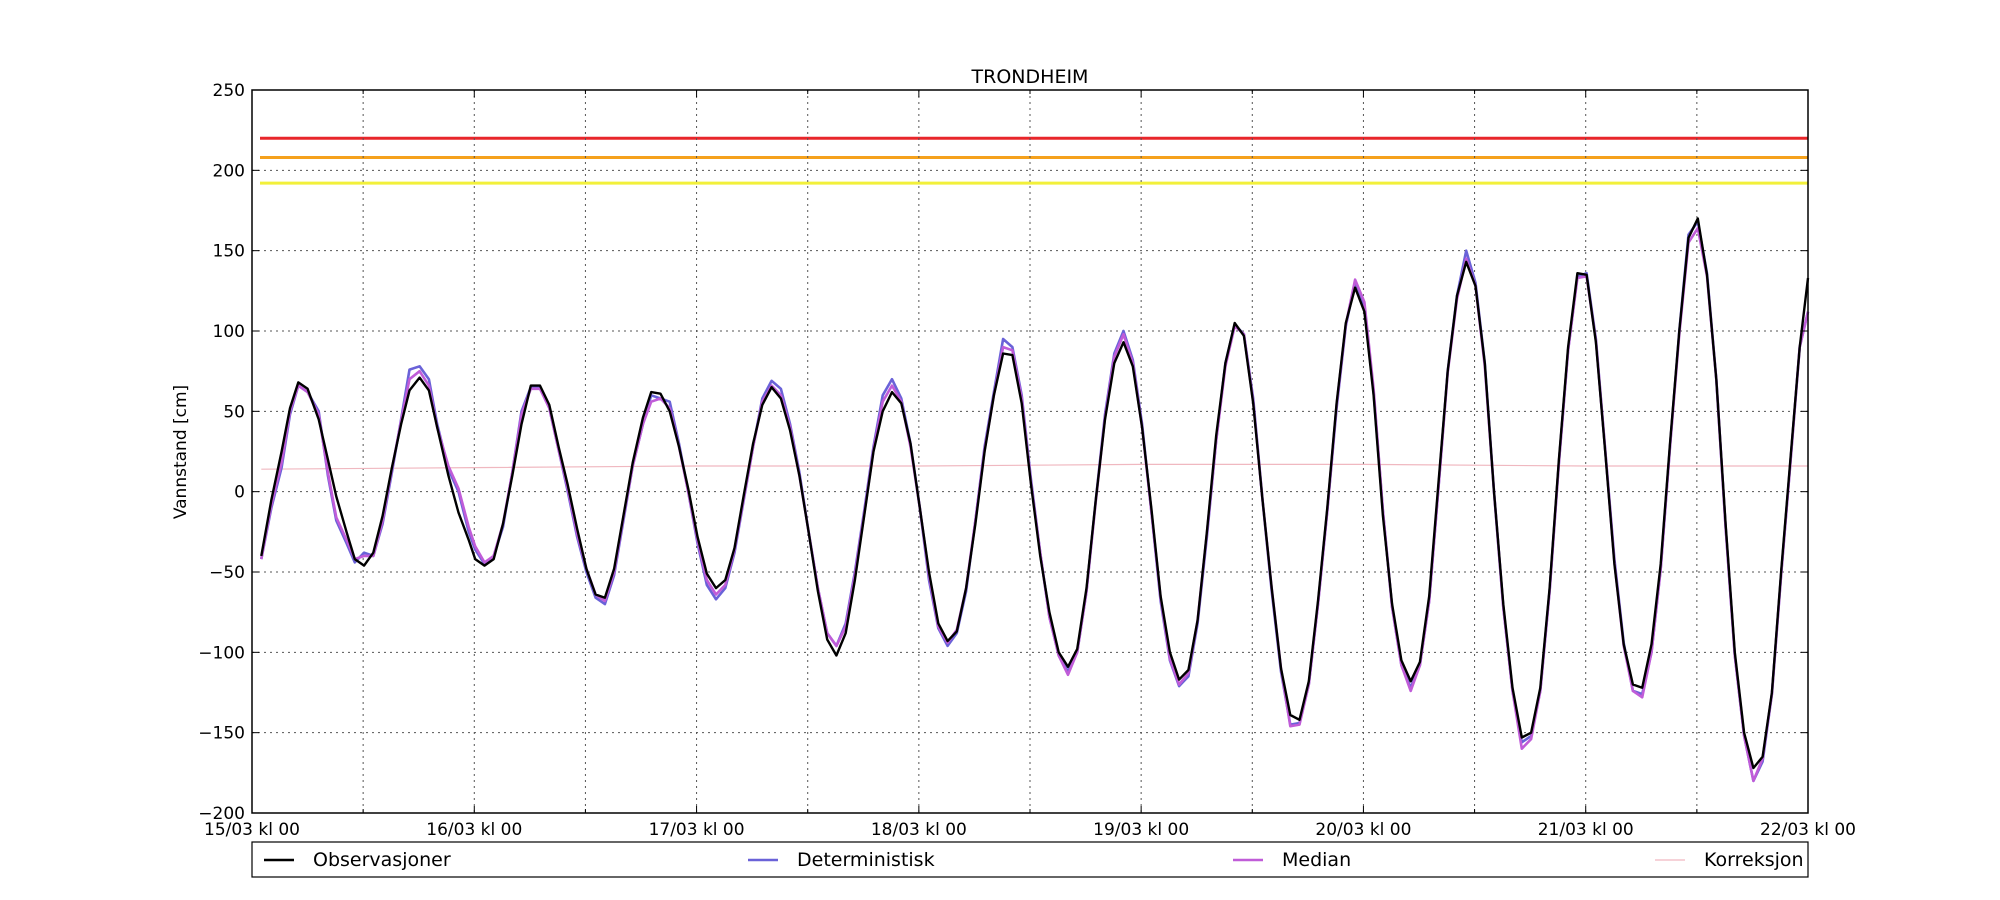 The image size is (2000, 900). What do you see at coordinates (919, 830) in the screenshot?
I see `x-tick-label: 18/03 kl 00` at bounding box center [919, 830].